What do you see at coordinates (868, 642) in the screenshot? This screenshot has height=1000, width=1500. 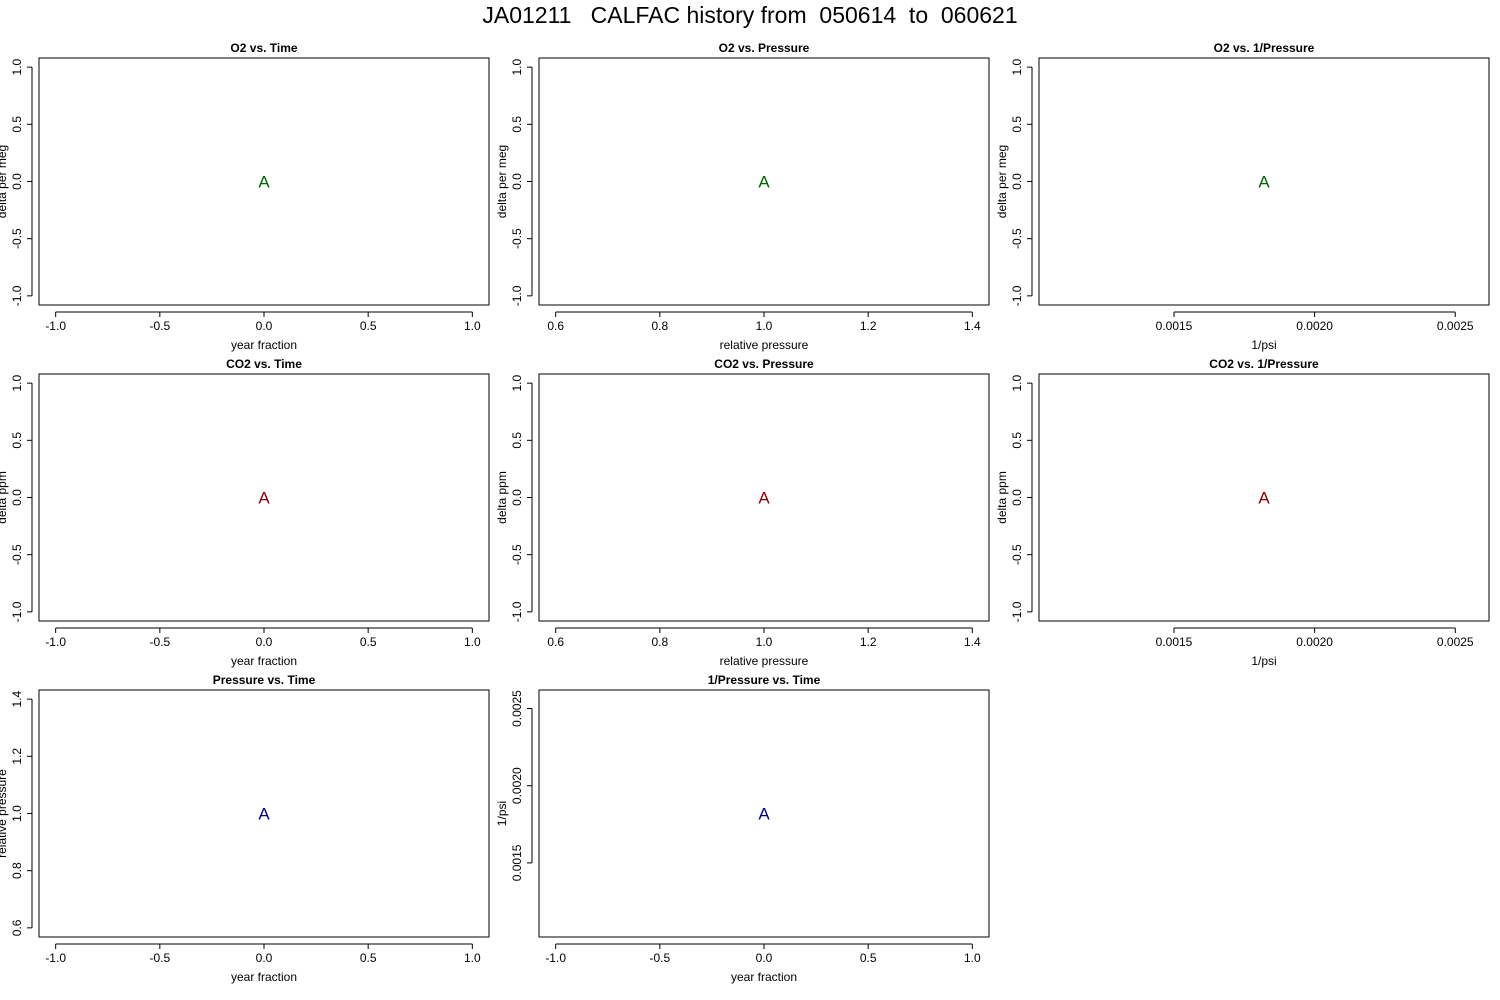 I see `x-tick-label: 1.2` at bounding box center [868, 642].